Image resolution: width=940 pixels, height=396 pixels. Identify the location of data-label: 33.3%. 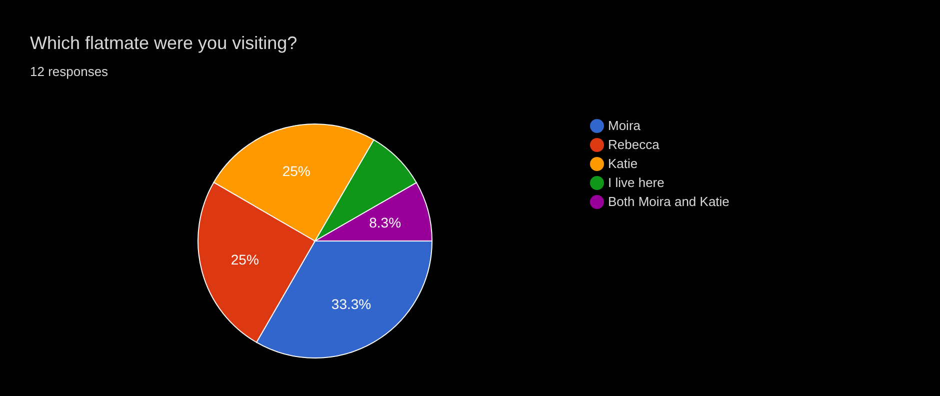
(351, 304).